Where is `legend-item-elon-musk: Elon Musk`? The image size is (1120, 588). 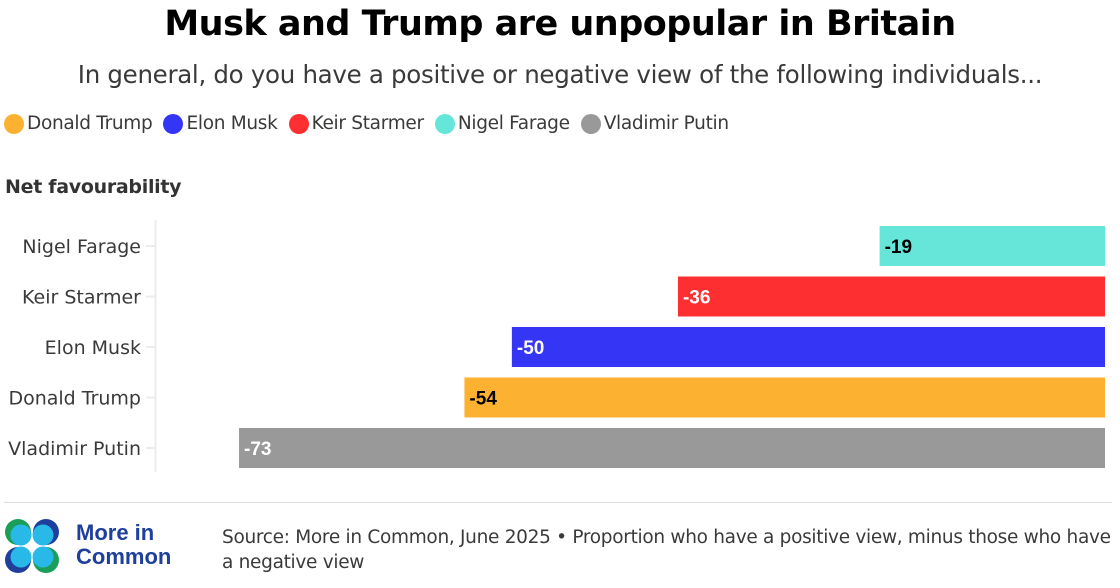 legend-item-elon-musk: Elon Musk is located at coordinates (220, 123).